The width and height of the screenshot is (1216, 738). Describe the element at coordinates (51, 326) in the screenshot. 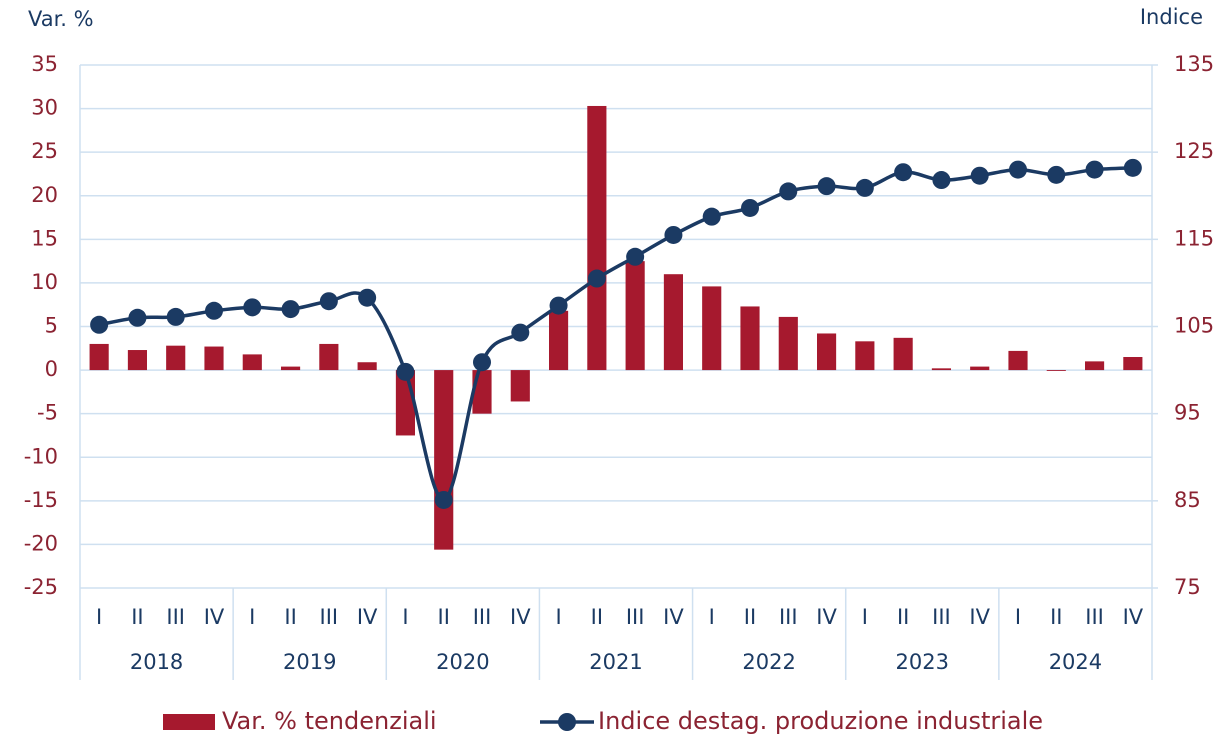

I see `y-tick-label: 5` at that location.